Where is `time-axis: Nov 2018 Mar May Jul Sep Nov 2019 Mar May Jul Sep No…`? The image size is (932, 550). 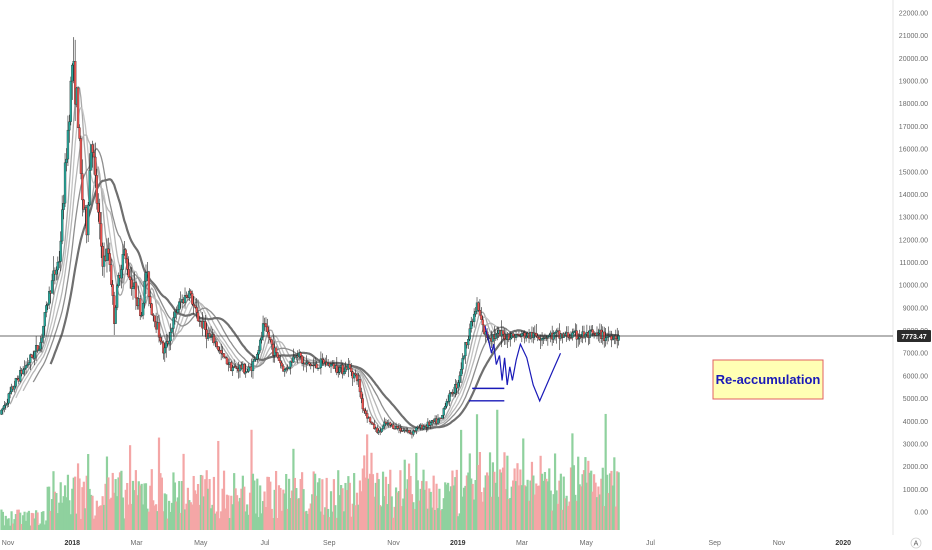 time-axis: Nov 2018 Mar May Jul Sep Nov 2019 Mar May Jul Sep No… is located at coordinates (426, 543).